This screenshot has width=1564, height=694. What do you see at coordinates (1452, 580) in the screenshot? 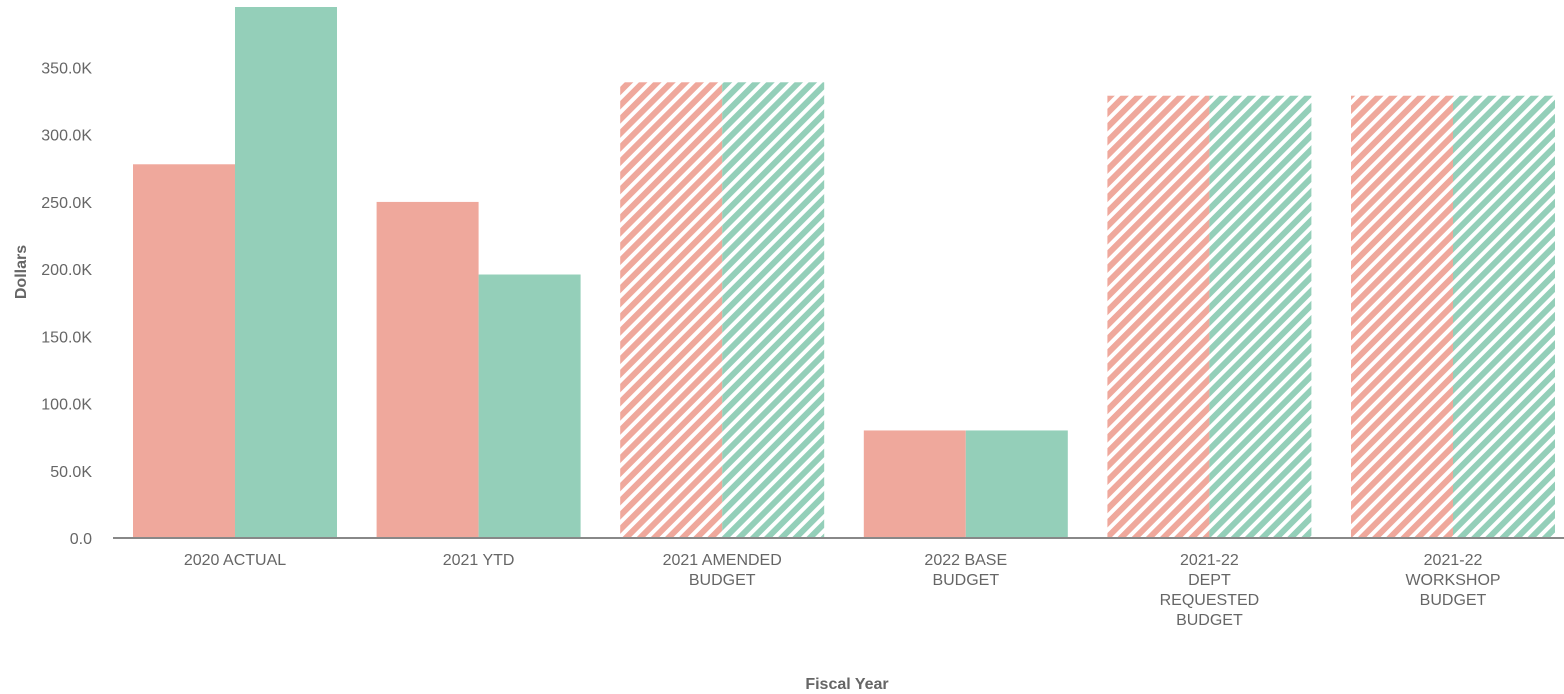
I see `x-tick-label: 2021-22 WORKSHOP BUDGET` at bounding box center [1452, 580].